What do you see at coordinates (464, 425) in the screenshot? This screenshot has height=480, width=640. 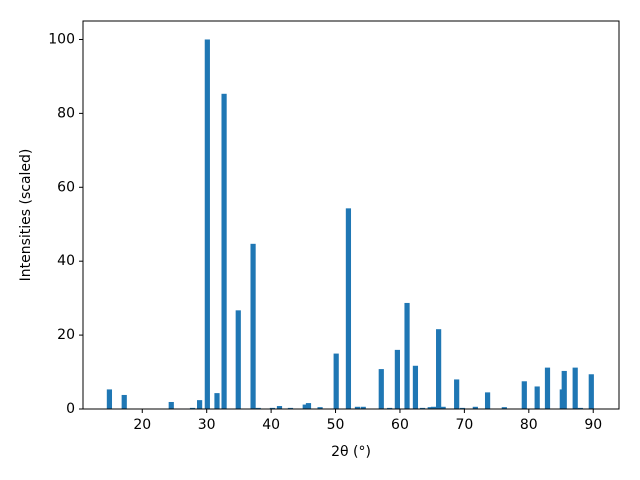 I see `x-tick-label: 70` at bounding box center [464, 425].